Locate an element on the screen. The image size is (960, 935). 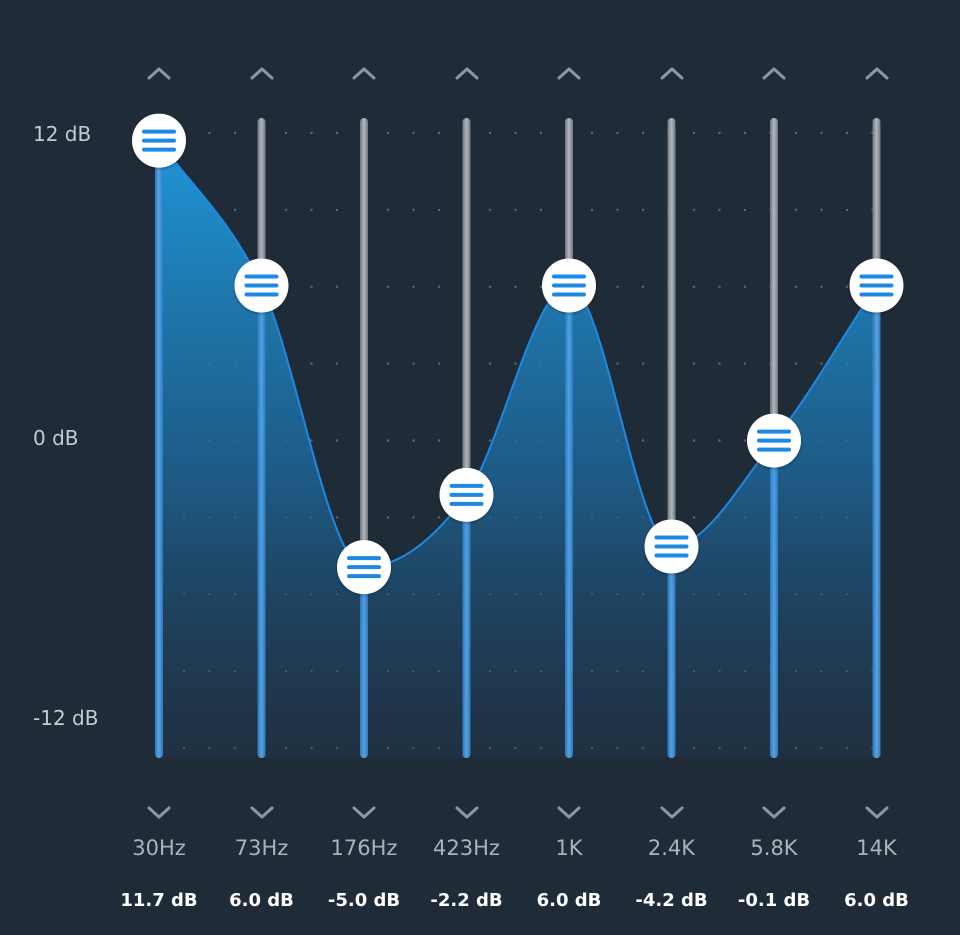
gain-down-button-5.8k is located at coordinates (774, 813).